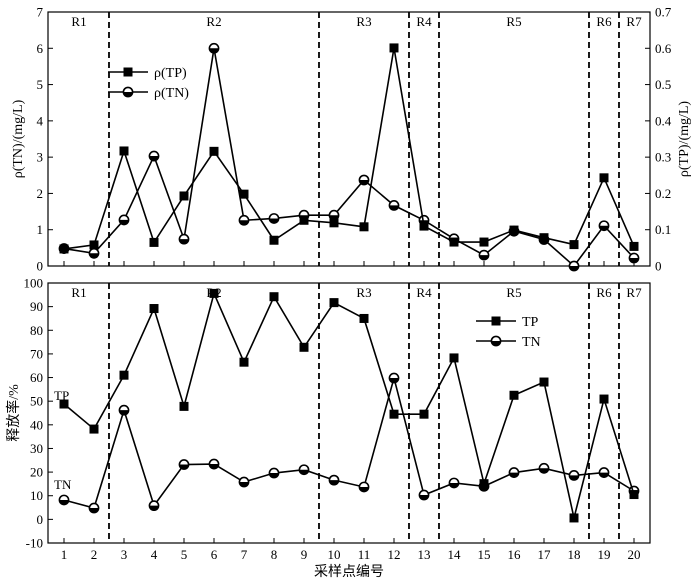 This screenshot has width=700, height=581. Describe the element at coordinates (545, 554) in the screenshot. I see `bottom-x-tick-label: 17` at that location.